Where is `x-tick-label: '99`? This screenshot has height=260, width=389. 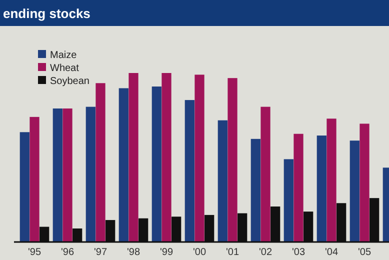
x-tick-label: '99 is located at coordinates (167, 252).